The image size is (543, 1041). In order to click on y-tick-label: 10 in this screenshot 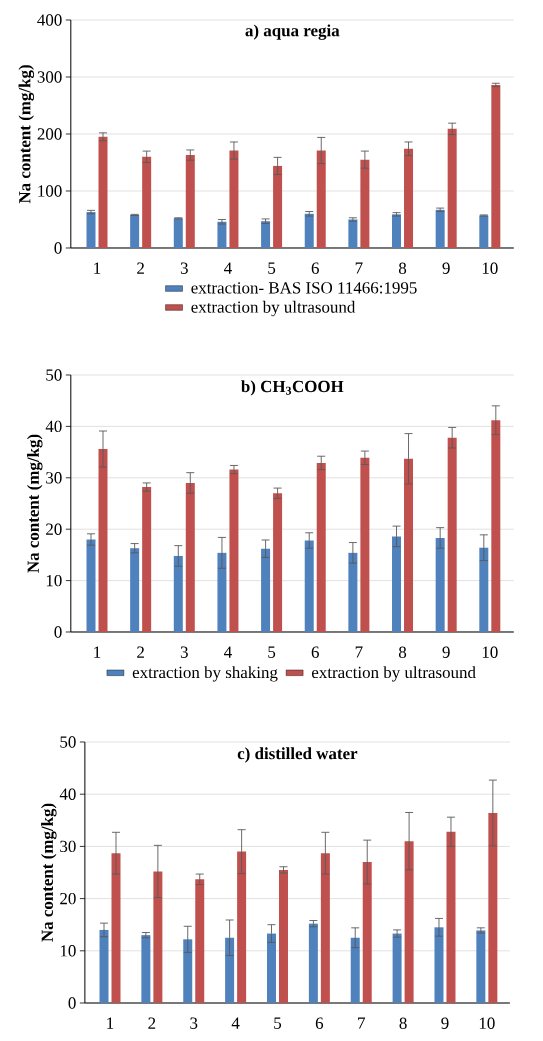, I will do `click(54, 580)`.